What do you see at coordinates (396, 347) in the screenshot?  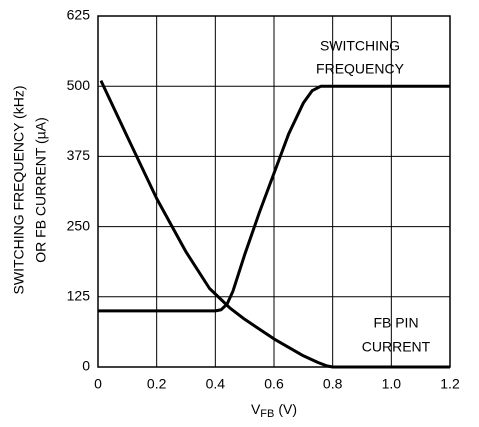 I see `annotation: CURRENT` at bounding box center [396, 347].